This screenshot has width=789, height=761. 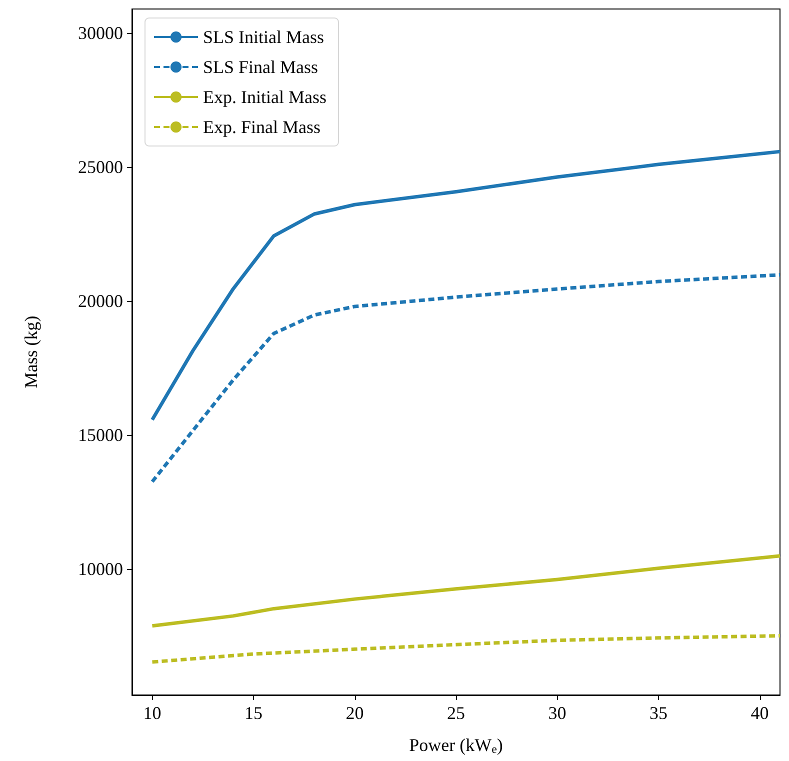 What do you see at coordinates (100, 167) in the screenshot?
I see `y-tick-label: 25000` at bounding box center [100, 167].